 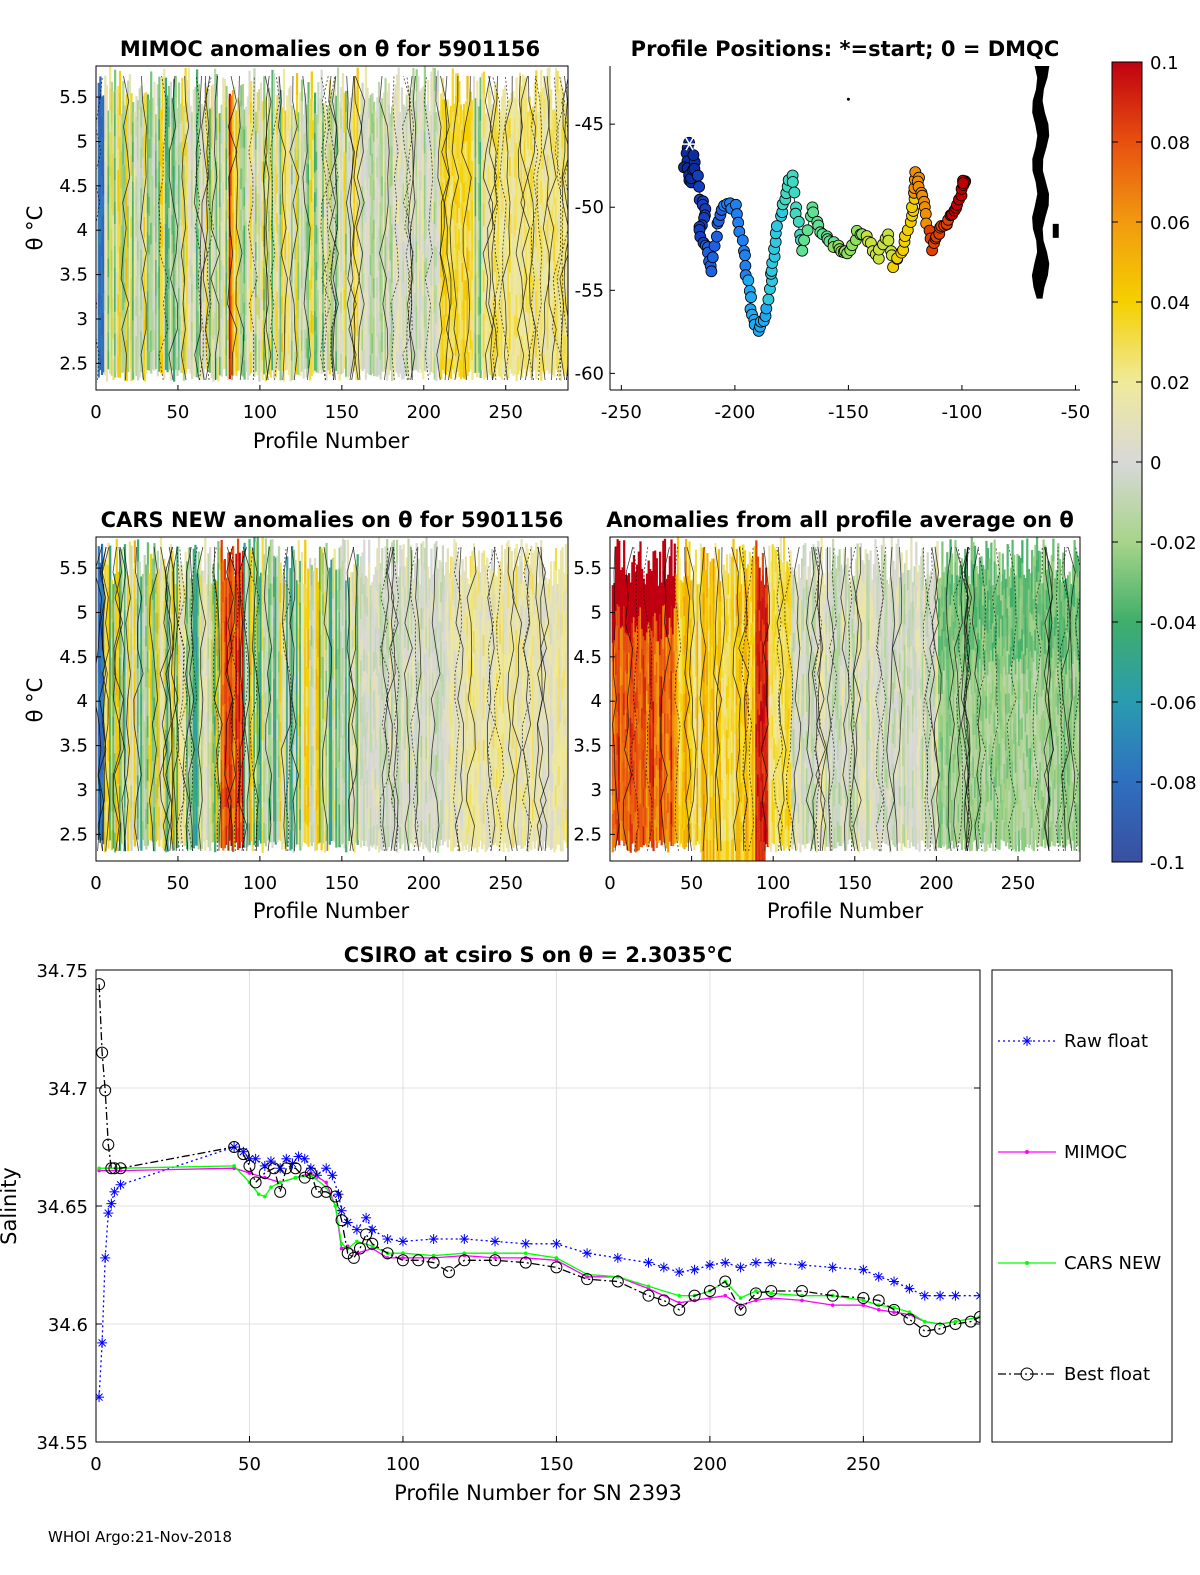 What do you see at coordinates (561, 228) in the screenshot?
I see `contour-line` at bounding box center [561, 228].